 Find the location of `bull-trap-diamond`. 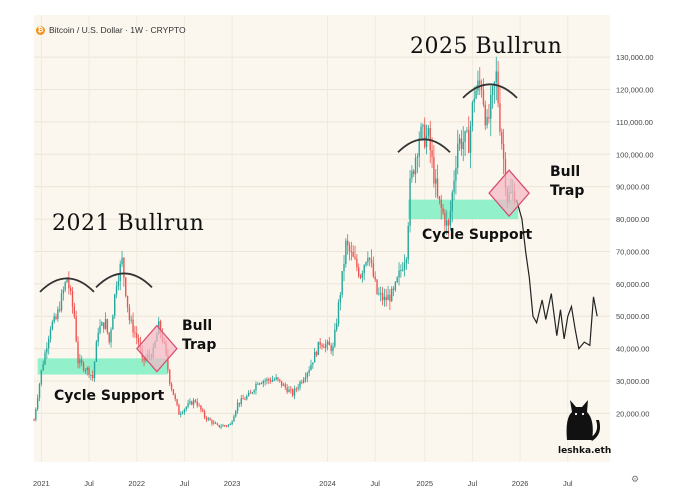

bull-trap-diamond is located at coordinates (509, 193).